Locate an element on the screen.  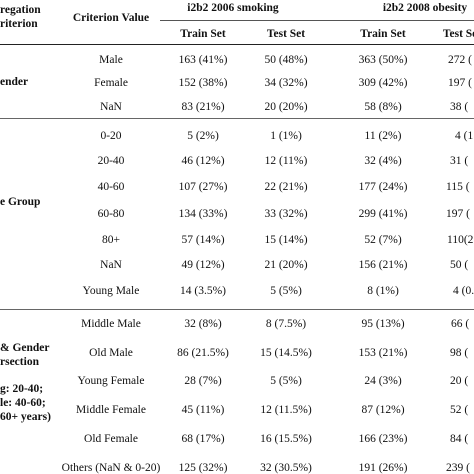
train-set-obesity-cell: 177 (24%) is located at coordinates (383, 187).